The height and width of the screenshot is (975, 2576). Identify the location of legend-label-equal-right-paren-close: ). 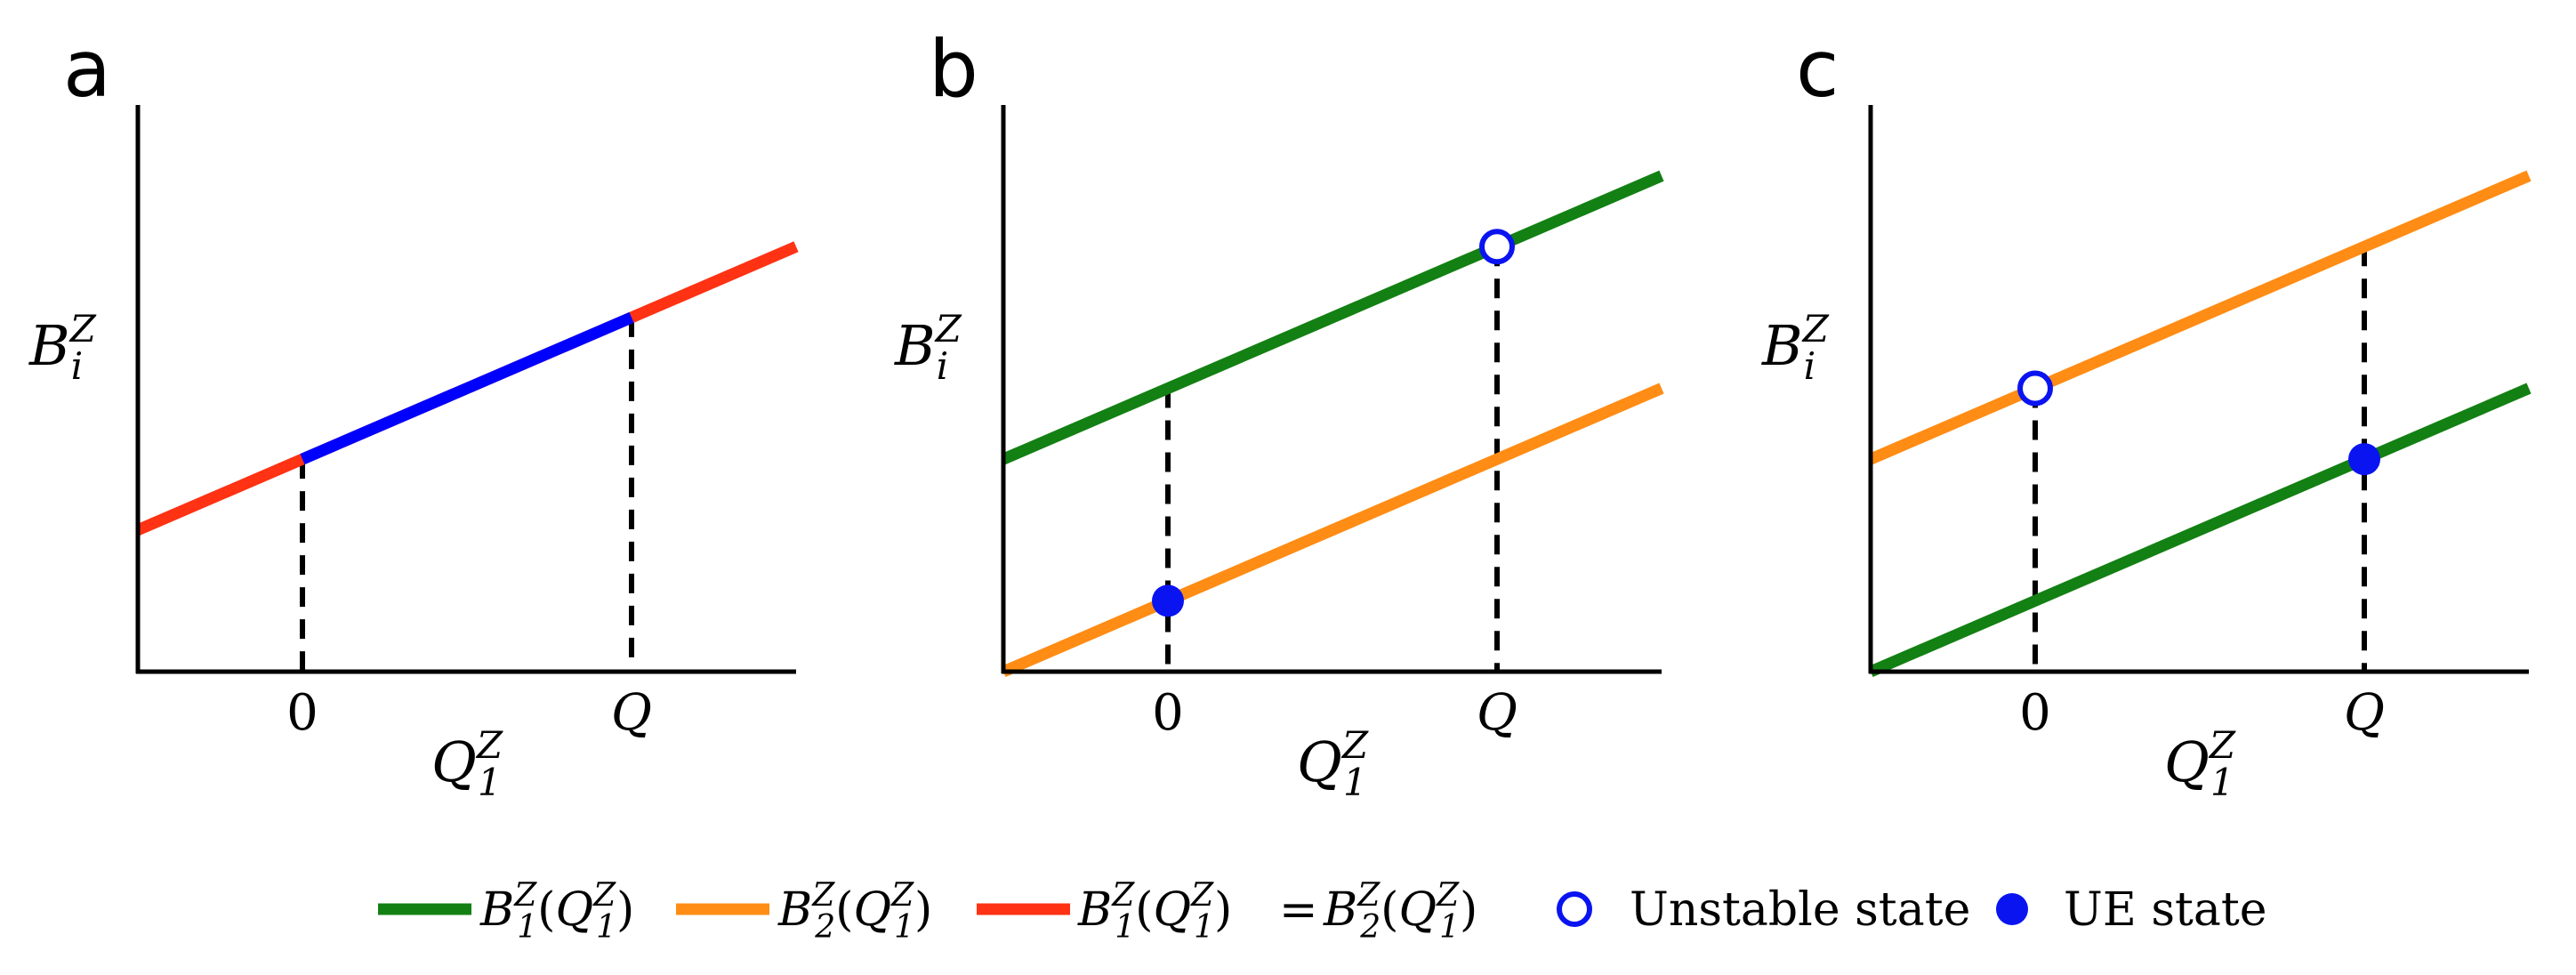
(1468, 910).